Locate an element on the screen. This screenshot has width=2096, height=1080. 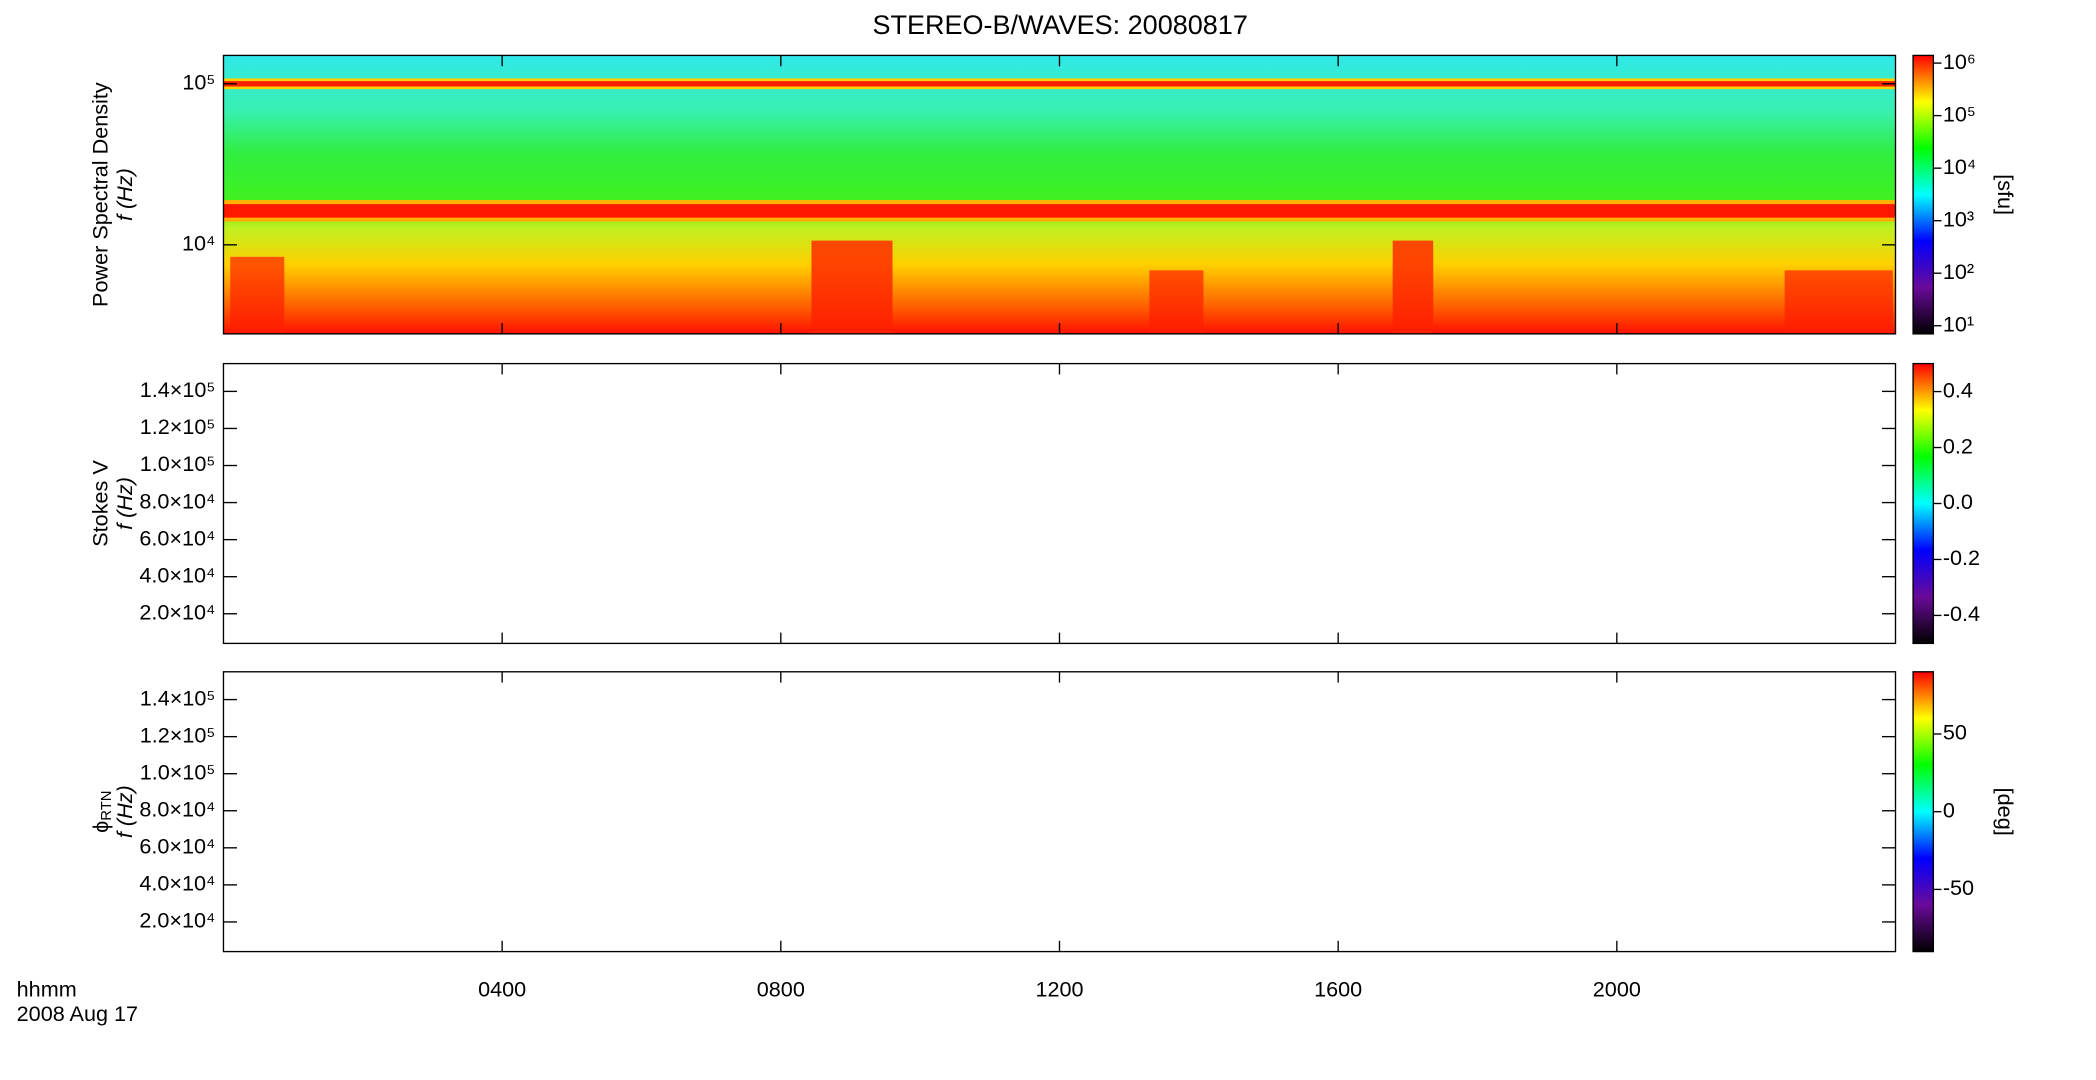
colorbar-label: [deg] is located at coordinates (2005, 812).